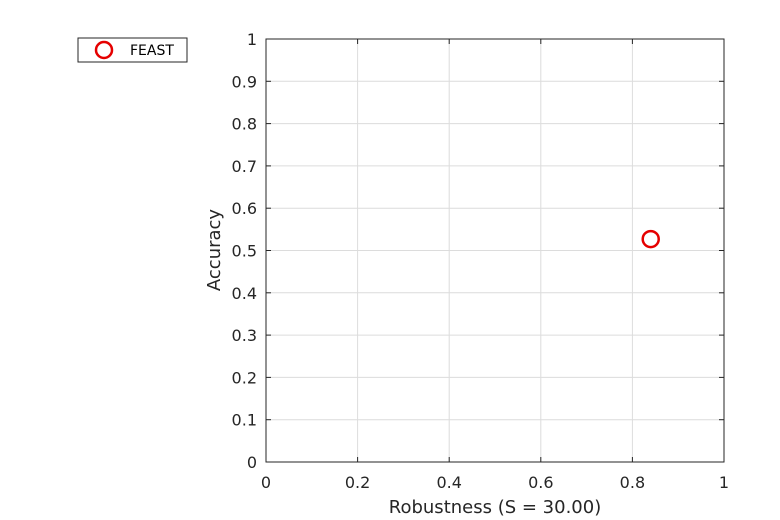  What do you see at coordinates (632, 482) in the screenshot?
I see `x-tick-label: 0.8` at bounding box center [632, 482].